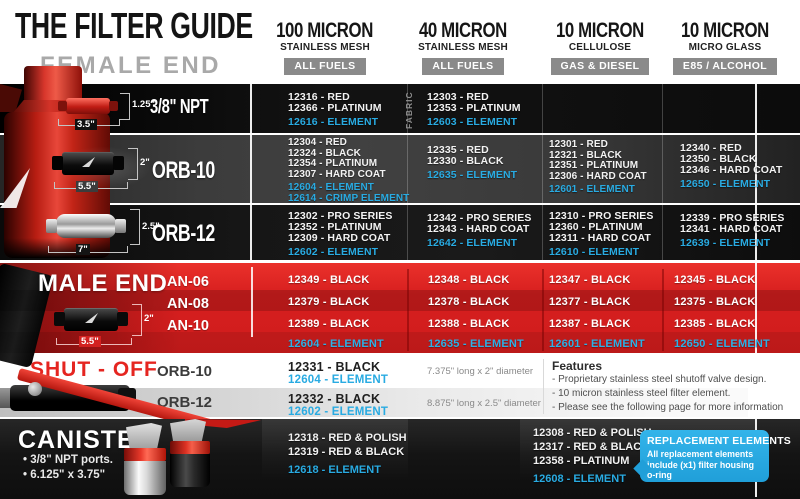 The height and width of the screenshot is (499, 800). Describe the element at coordinates (68, 467) in the screenshot. I see `canister-bullets: • 3/8" NPT ports. • 6.125" x 3.75"` at that location.